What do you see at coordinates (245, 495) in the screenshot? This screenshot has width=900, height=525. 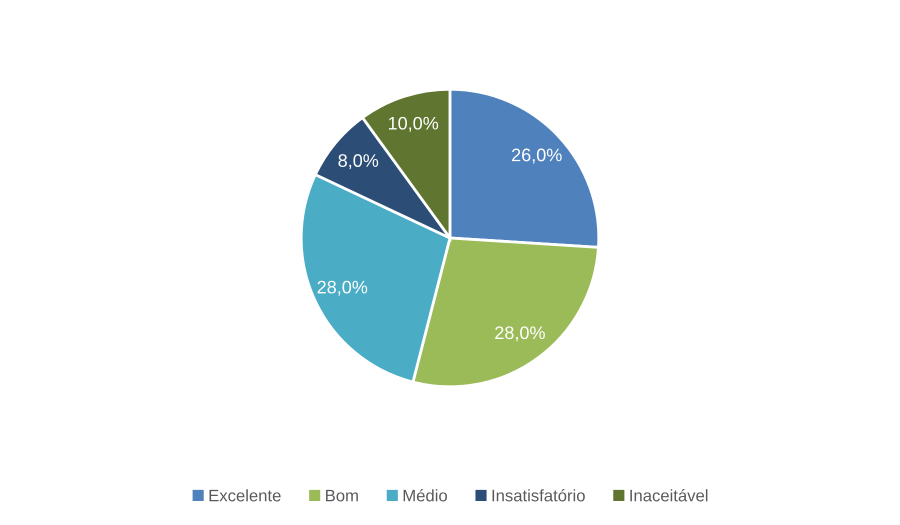 I see `legend-label: Excelente` at bounding box center [245, 495].